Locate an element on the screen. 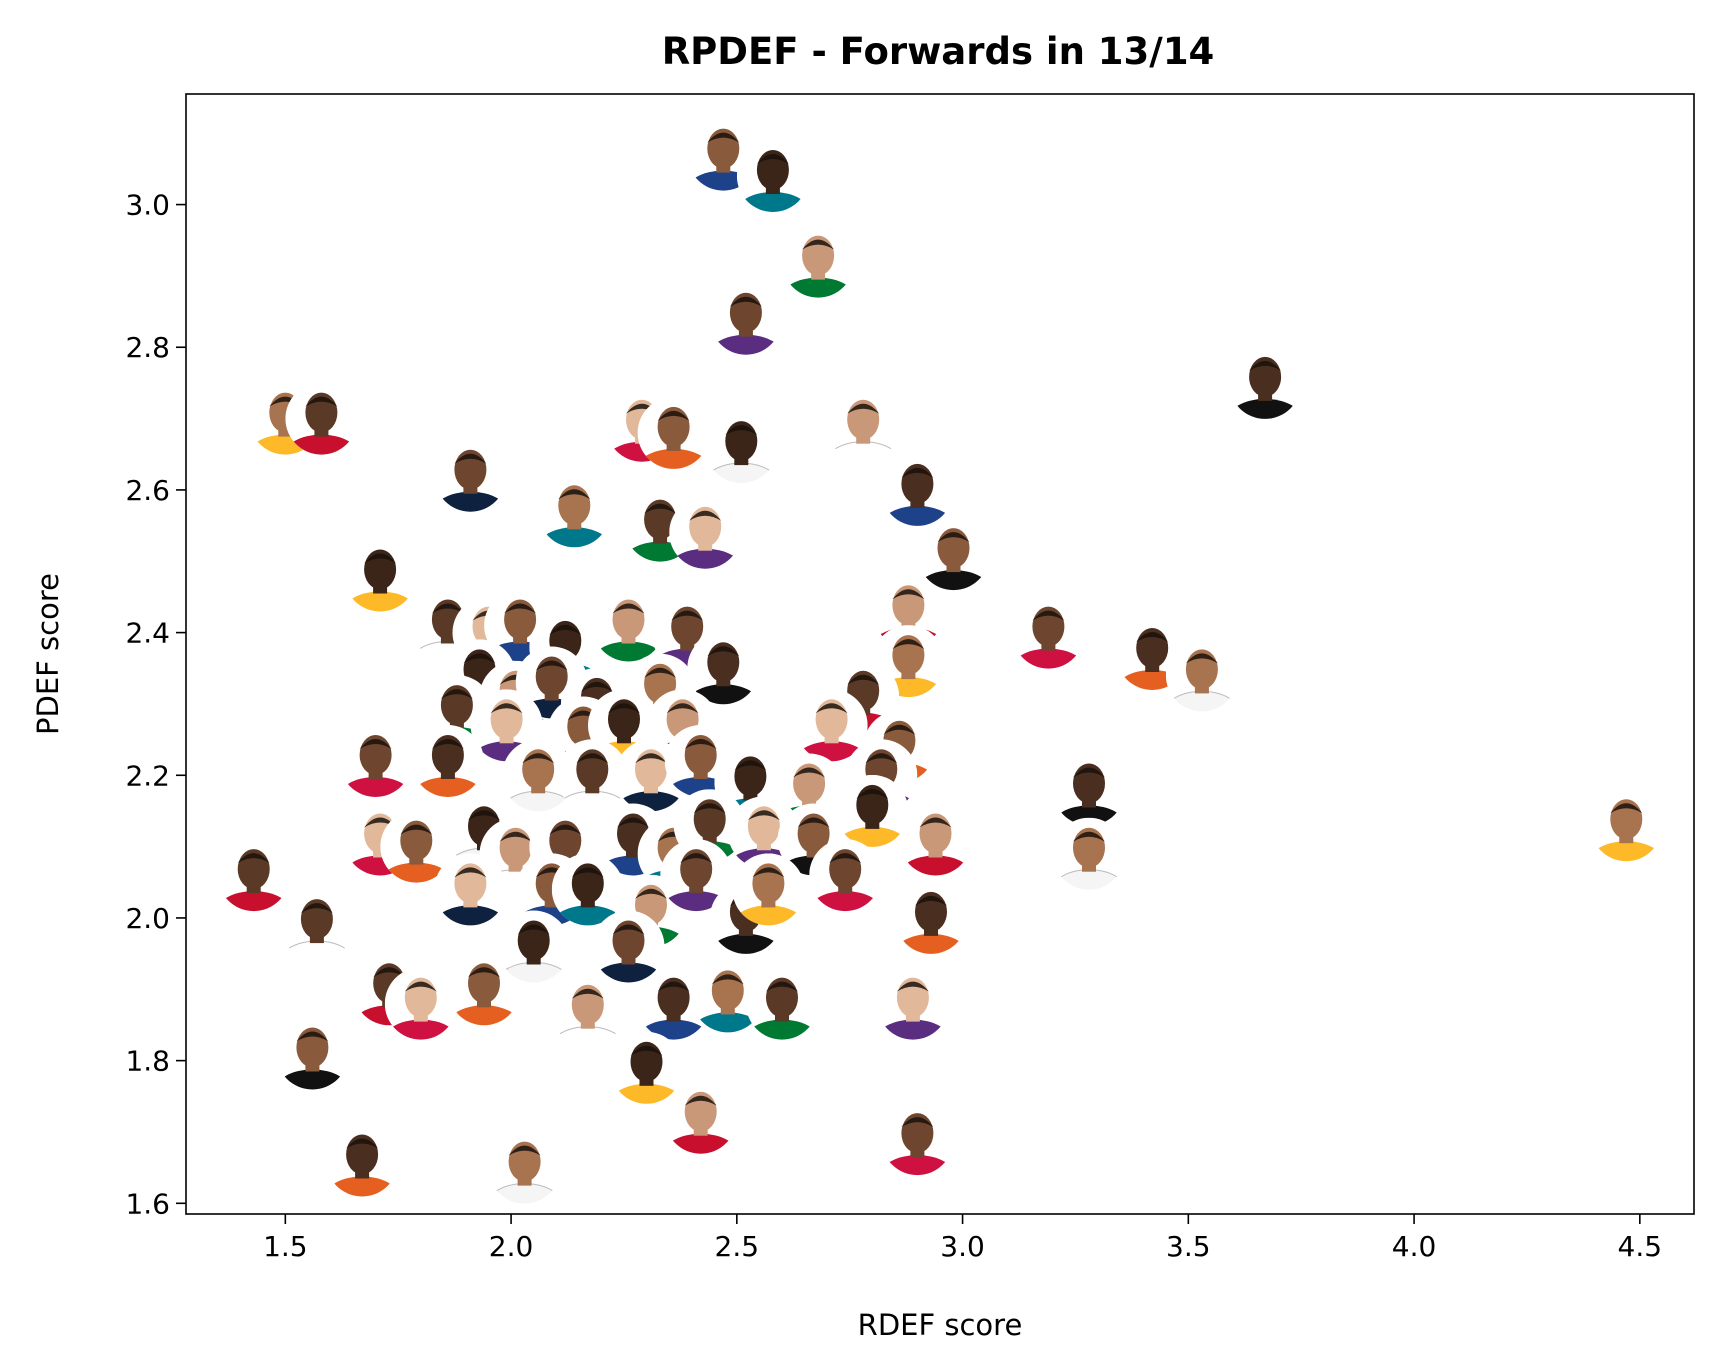 The width and height of the screenshot is (1716, 1365). chart-title: RPDEF - Forwards in 13/14 is located at coordinates (938, 51).